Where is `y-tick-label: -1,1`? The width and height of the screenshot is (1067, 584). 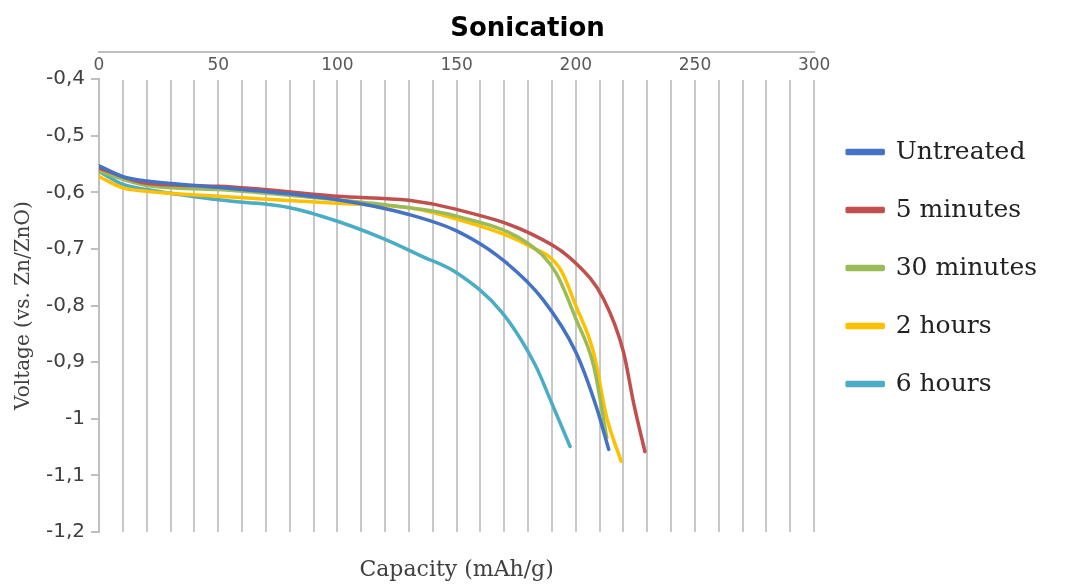 y-tick-label: -1,1 is located at coordinates (65, 473).